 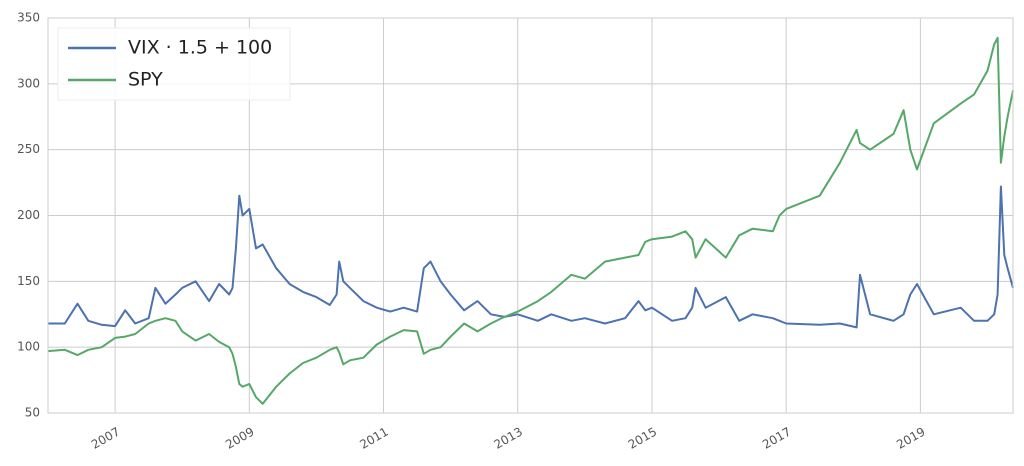 What do you see at coordinates (28, 149) in the screenshot?
I see `y-tick-label: 250` at bounding box center [28, 149].